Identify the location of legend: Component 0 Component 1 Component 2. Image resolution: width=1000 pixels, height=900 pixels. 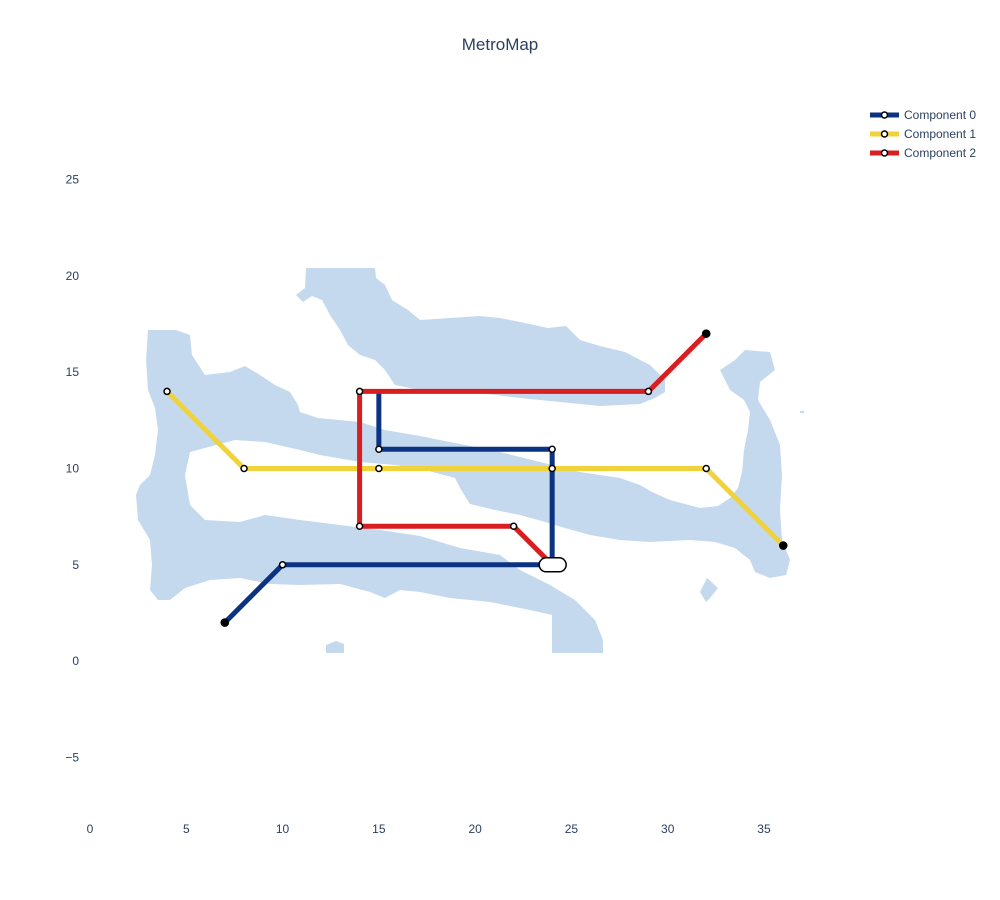
(923, 134).